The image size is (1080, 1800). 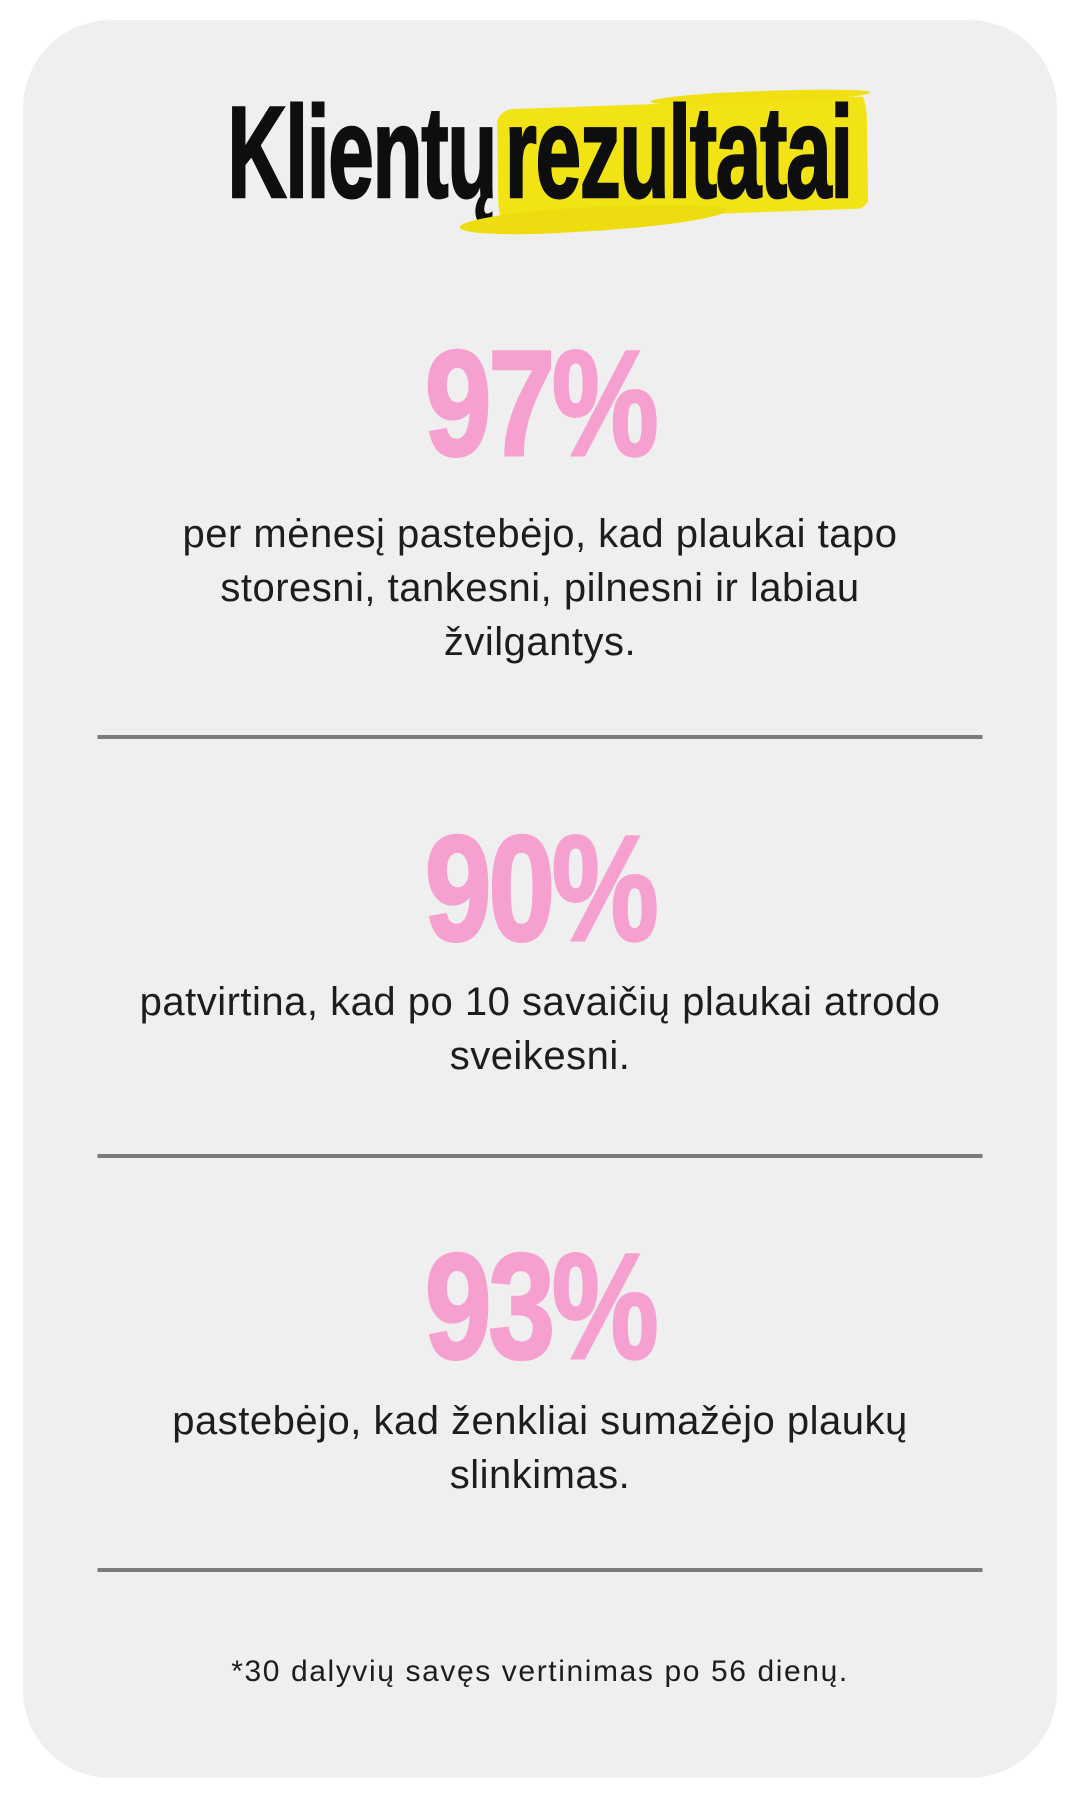 What do you see at coordinates (363, 152) in the screenshot?
I see `title-word-plain: Klientų` at bounding box center [363, 152].